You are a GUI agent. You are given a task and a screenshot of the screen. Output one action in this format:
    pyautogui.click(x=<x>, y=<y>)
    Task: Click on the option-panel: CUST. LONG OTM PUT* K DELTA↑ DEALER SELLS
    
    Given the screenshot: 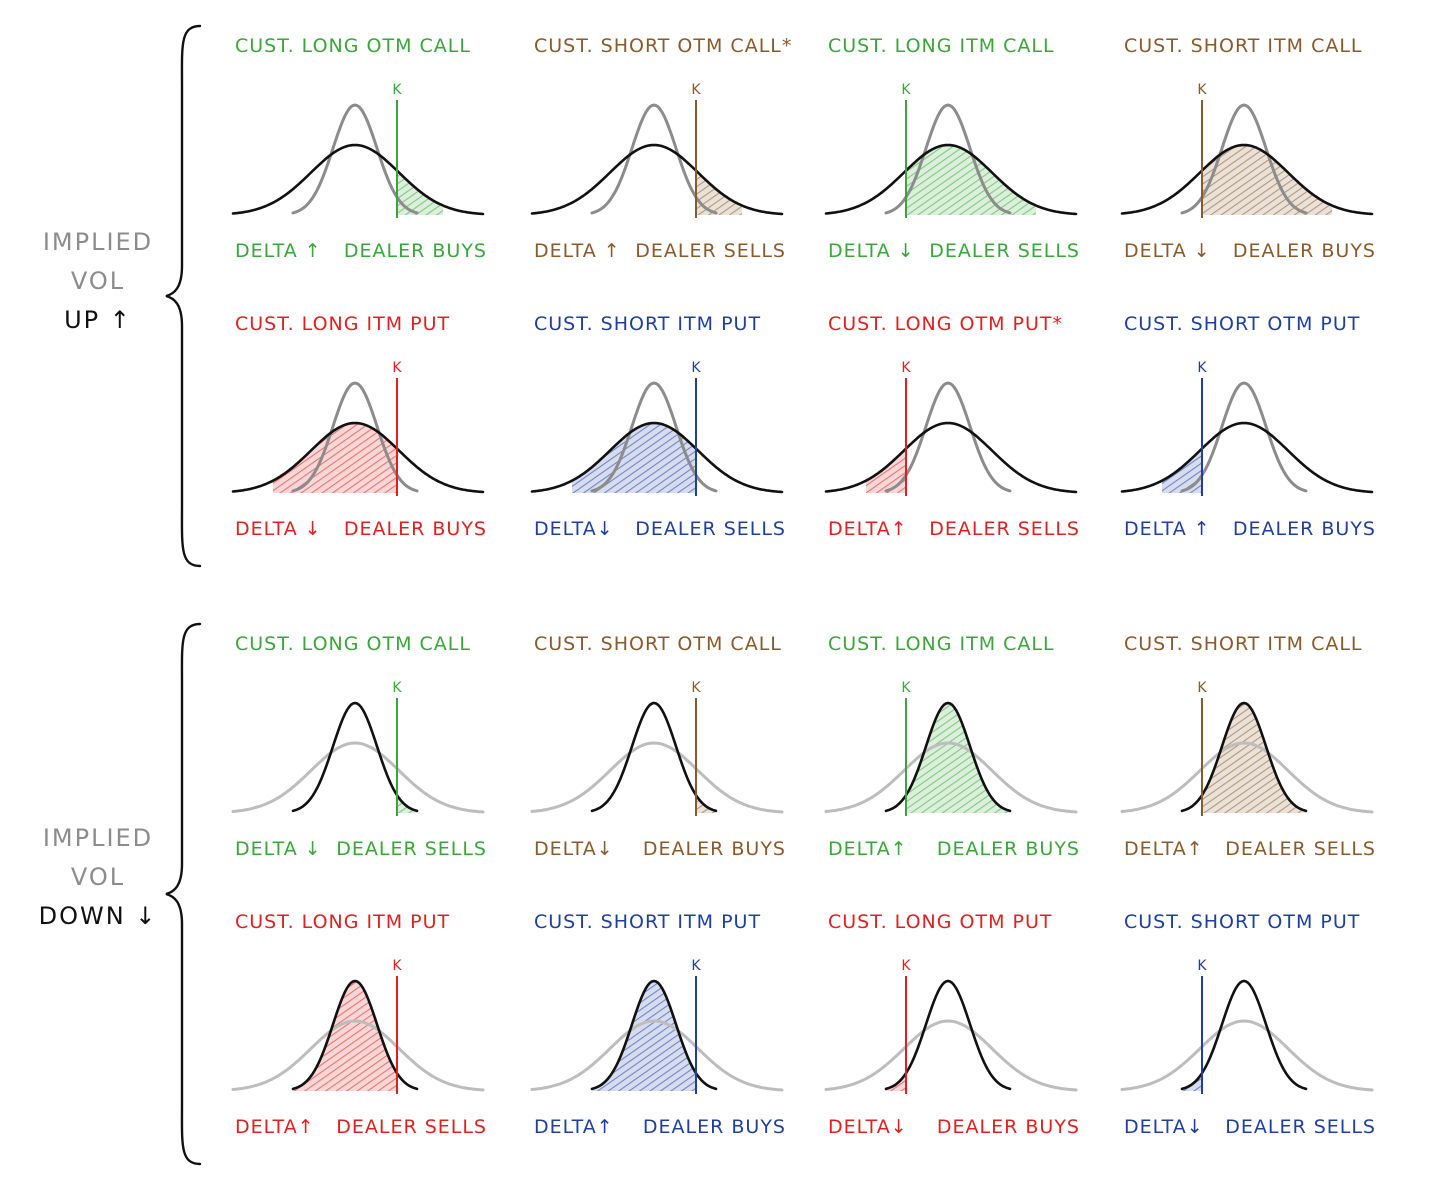 What is the action you would take?
    pyautogui.click(x=951, y=426)
    